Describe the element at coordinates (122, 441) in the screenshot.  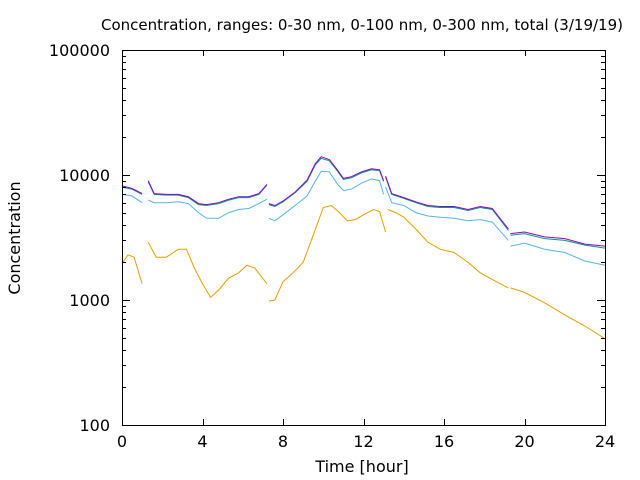
I see `x-tick-label: 0` at that location.